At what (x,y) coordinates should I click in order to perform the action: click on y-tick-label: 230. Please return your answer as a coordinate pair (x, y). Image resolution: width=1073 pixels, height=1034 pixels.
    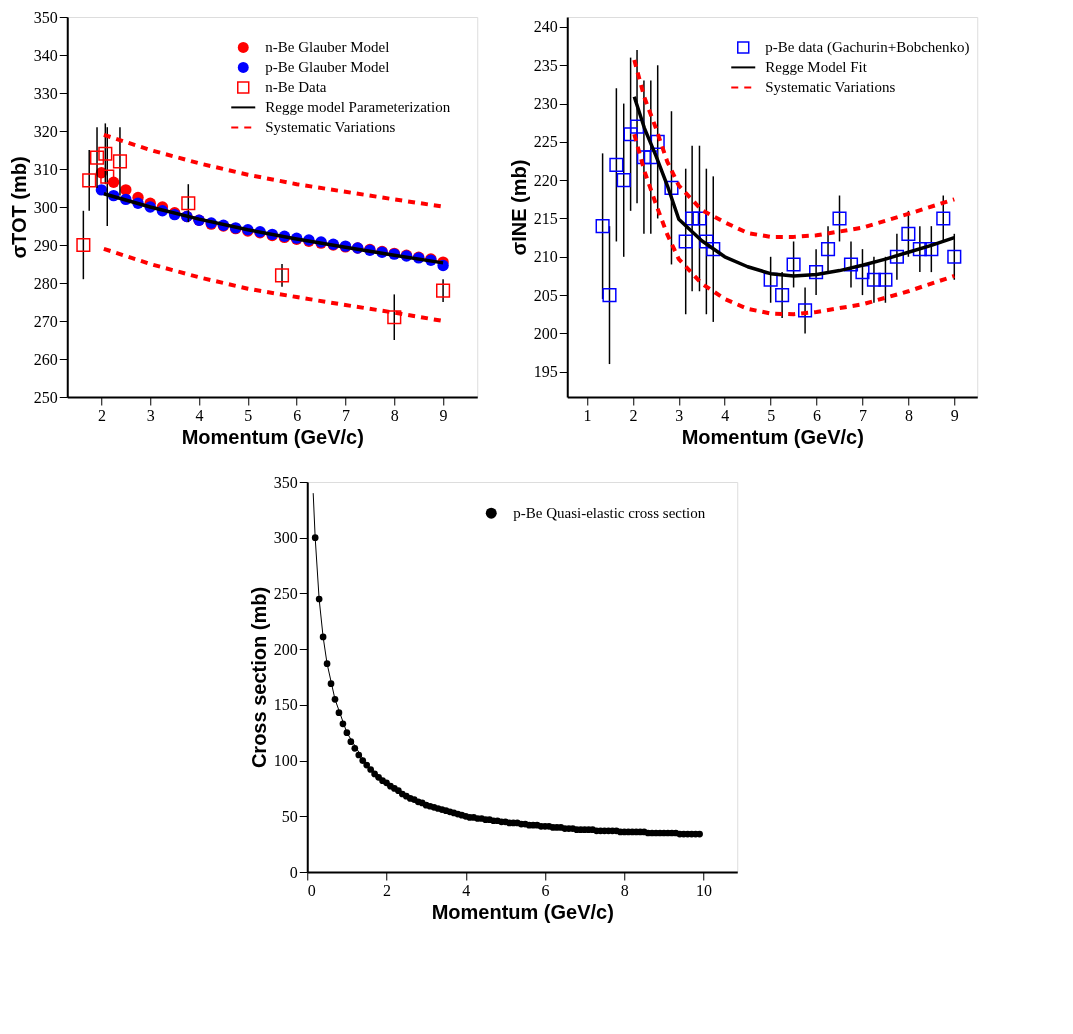
    Looking at the image, I should click on (545, 104).